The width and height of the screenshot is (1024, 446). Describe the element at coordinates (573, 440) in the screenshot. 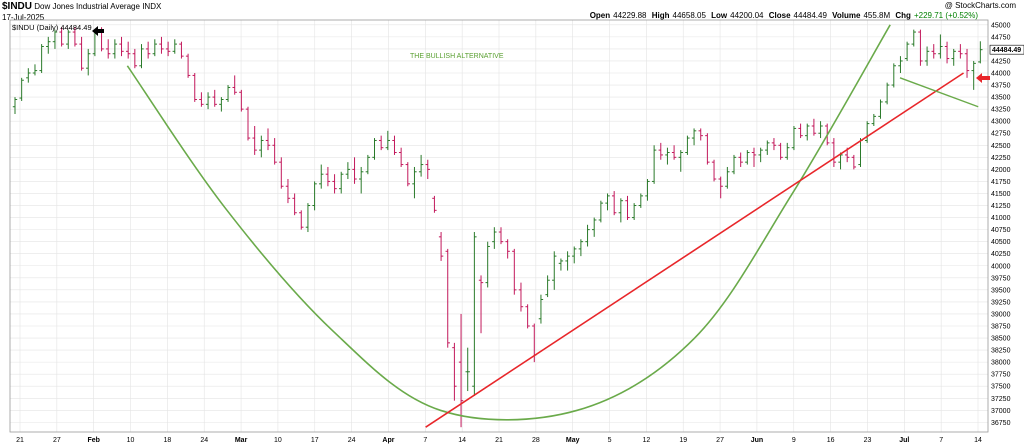

I see `x-tick-label: May` at that location.